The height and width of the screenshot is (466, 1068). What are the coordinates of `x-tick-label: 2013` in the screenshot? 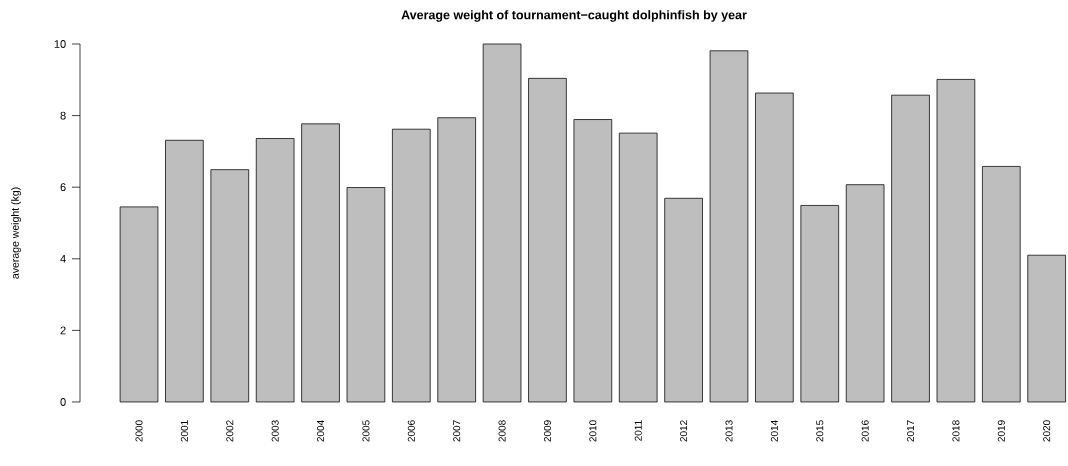 It's located at (729, 431).